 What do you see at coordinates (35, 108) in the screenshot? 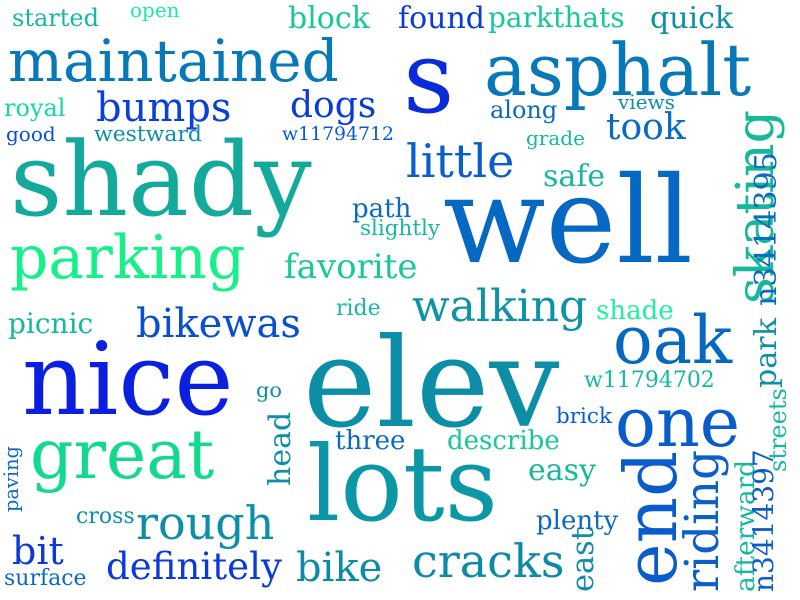
I see `word-royal: royal` at bounding box center [35, 108].